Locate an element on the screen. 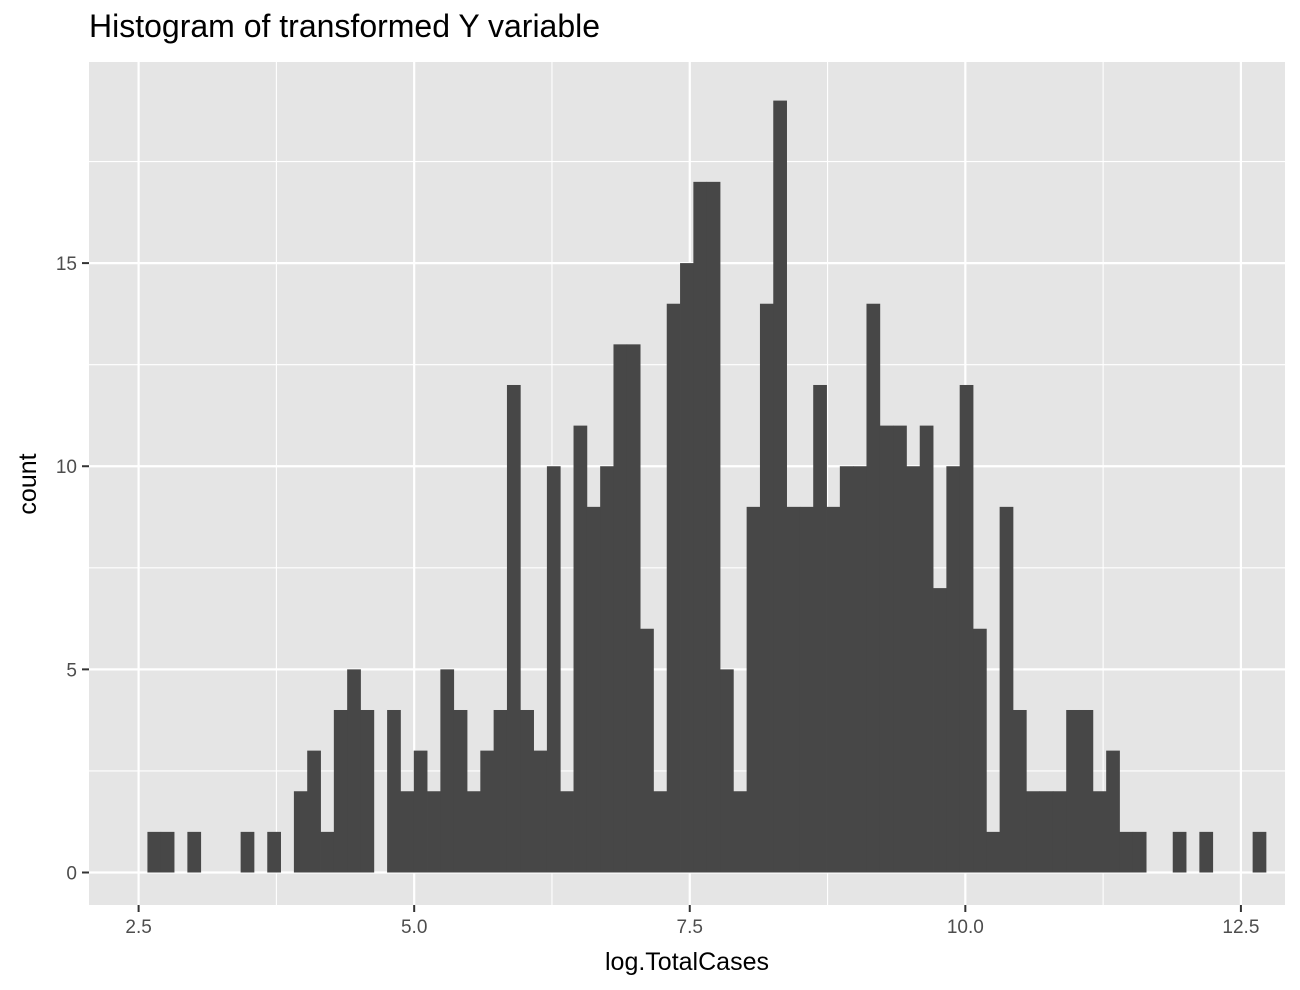  y-tick-label: 15 is located at coordinates (66, 264).